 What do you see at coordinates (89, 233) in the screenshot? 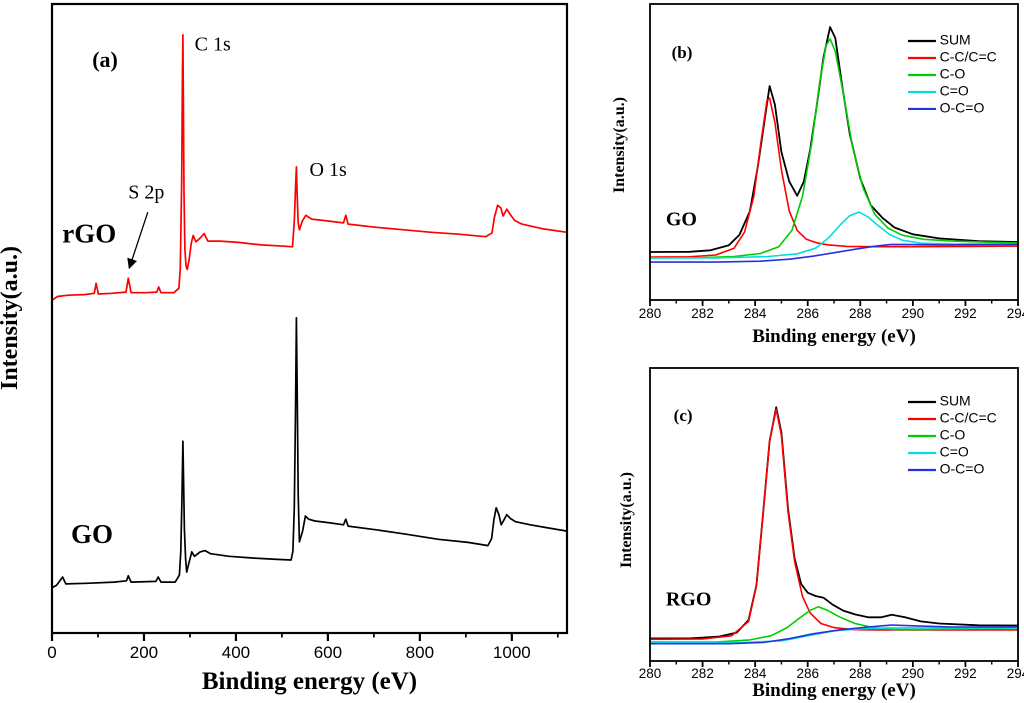
I see `annotation-rgo: rGO` at bounding box center [89, 233].